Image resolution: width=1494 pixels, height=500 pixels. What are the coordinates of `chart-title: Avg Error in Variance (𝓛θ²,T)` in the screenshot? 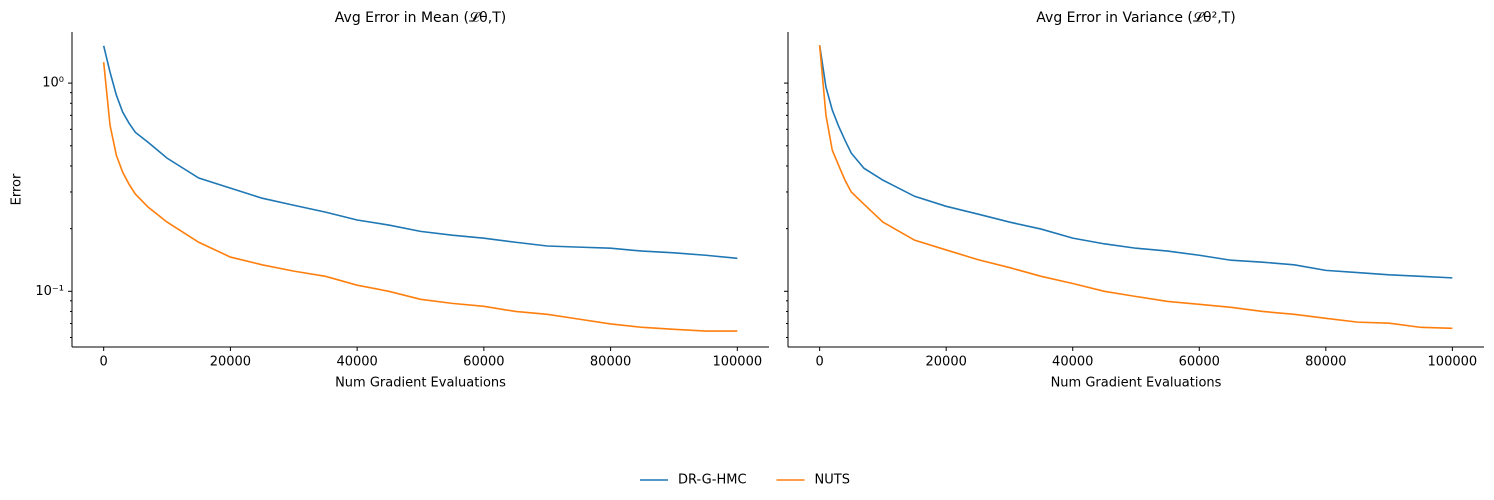 It's located at (1135, 18).